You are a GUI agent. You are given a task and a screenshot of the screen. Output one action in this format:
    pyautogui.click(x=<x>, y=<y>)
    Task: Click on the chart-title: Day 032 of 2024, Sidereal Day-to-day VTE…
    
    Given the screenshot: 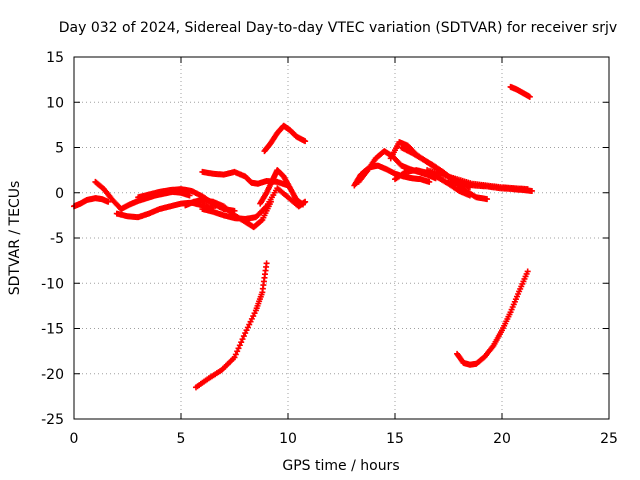 What is the action you would take?
    pyautogui.click(x=338, y=28)
    